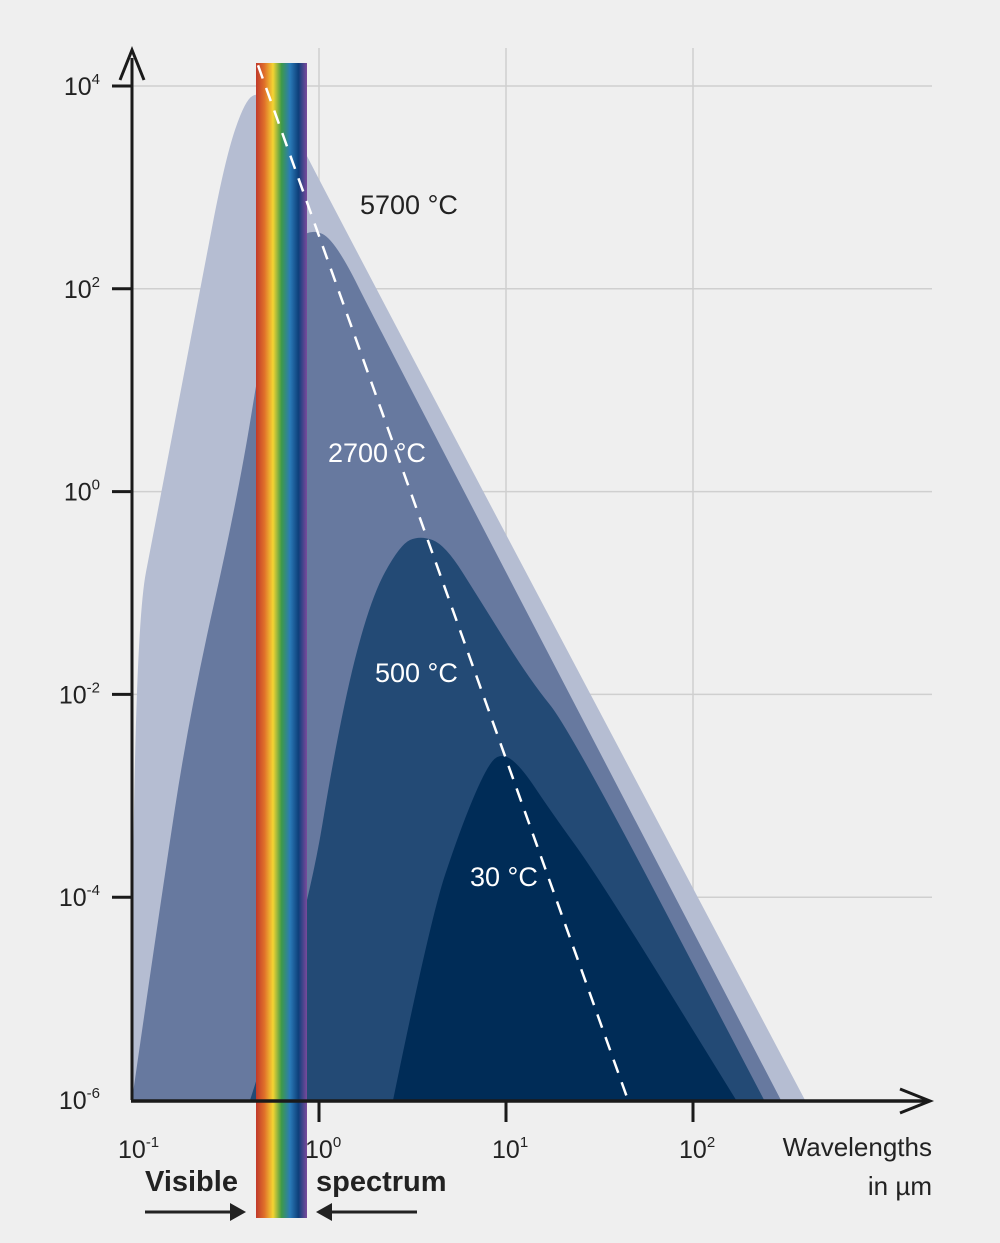 This screenshot has width=1000, height=1243. I want to click on x-tick-label: 10², so click(697, 1149).